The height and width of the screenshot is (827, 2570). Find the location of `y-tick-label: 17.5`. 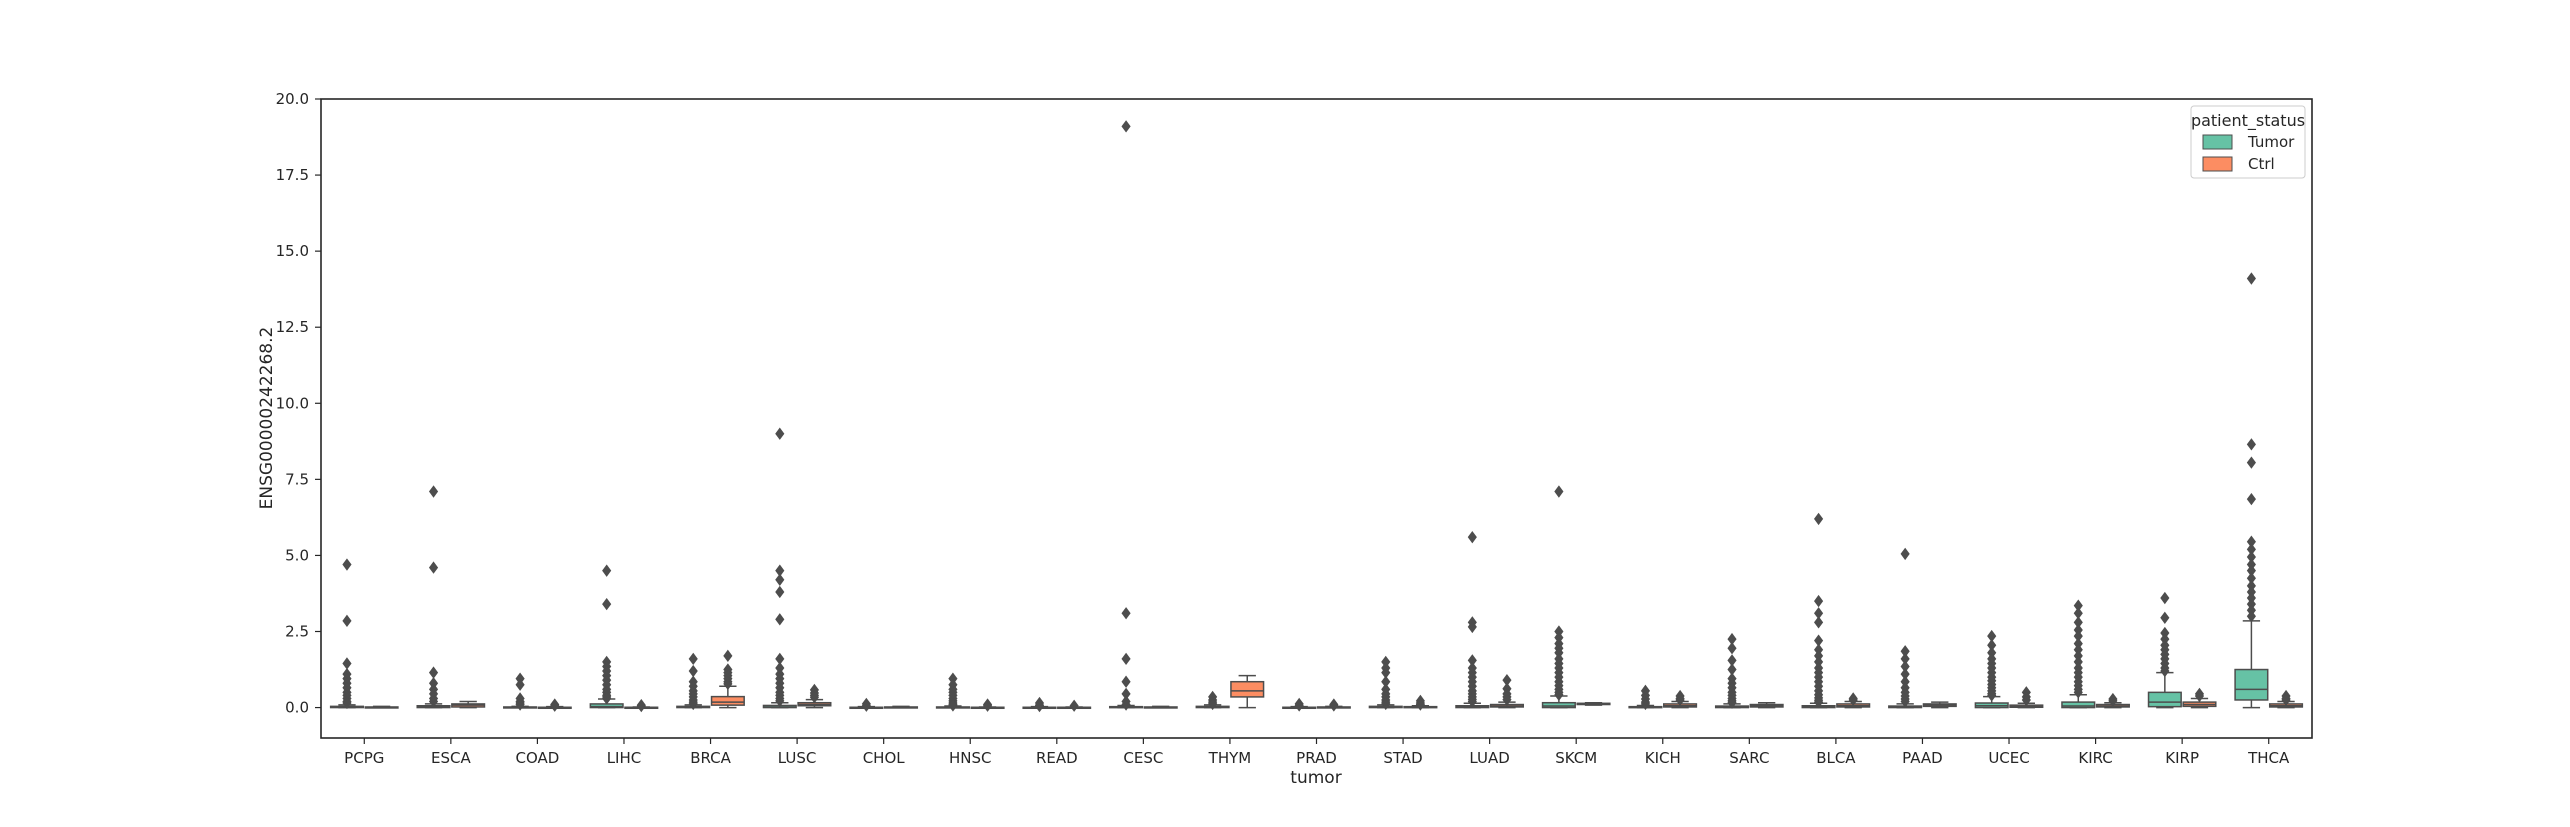

y-tick-label: 17.5 is located at coordinates (292, 175).